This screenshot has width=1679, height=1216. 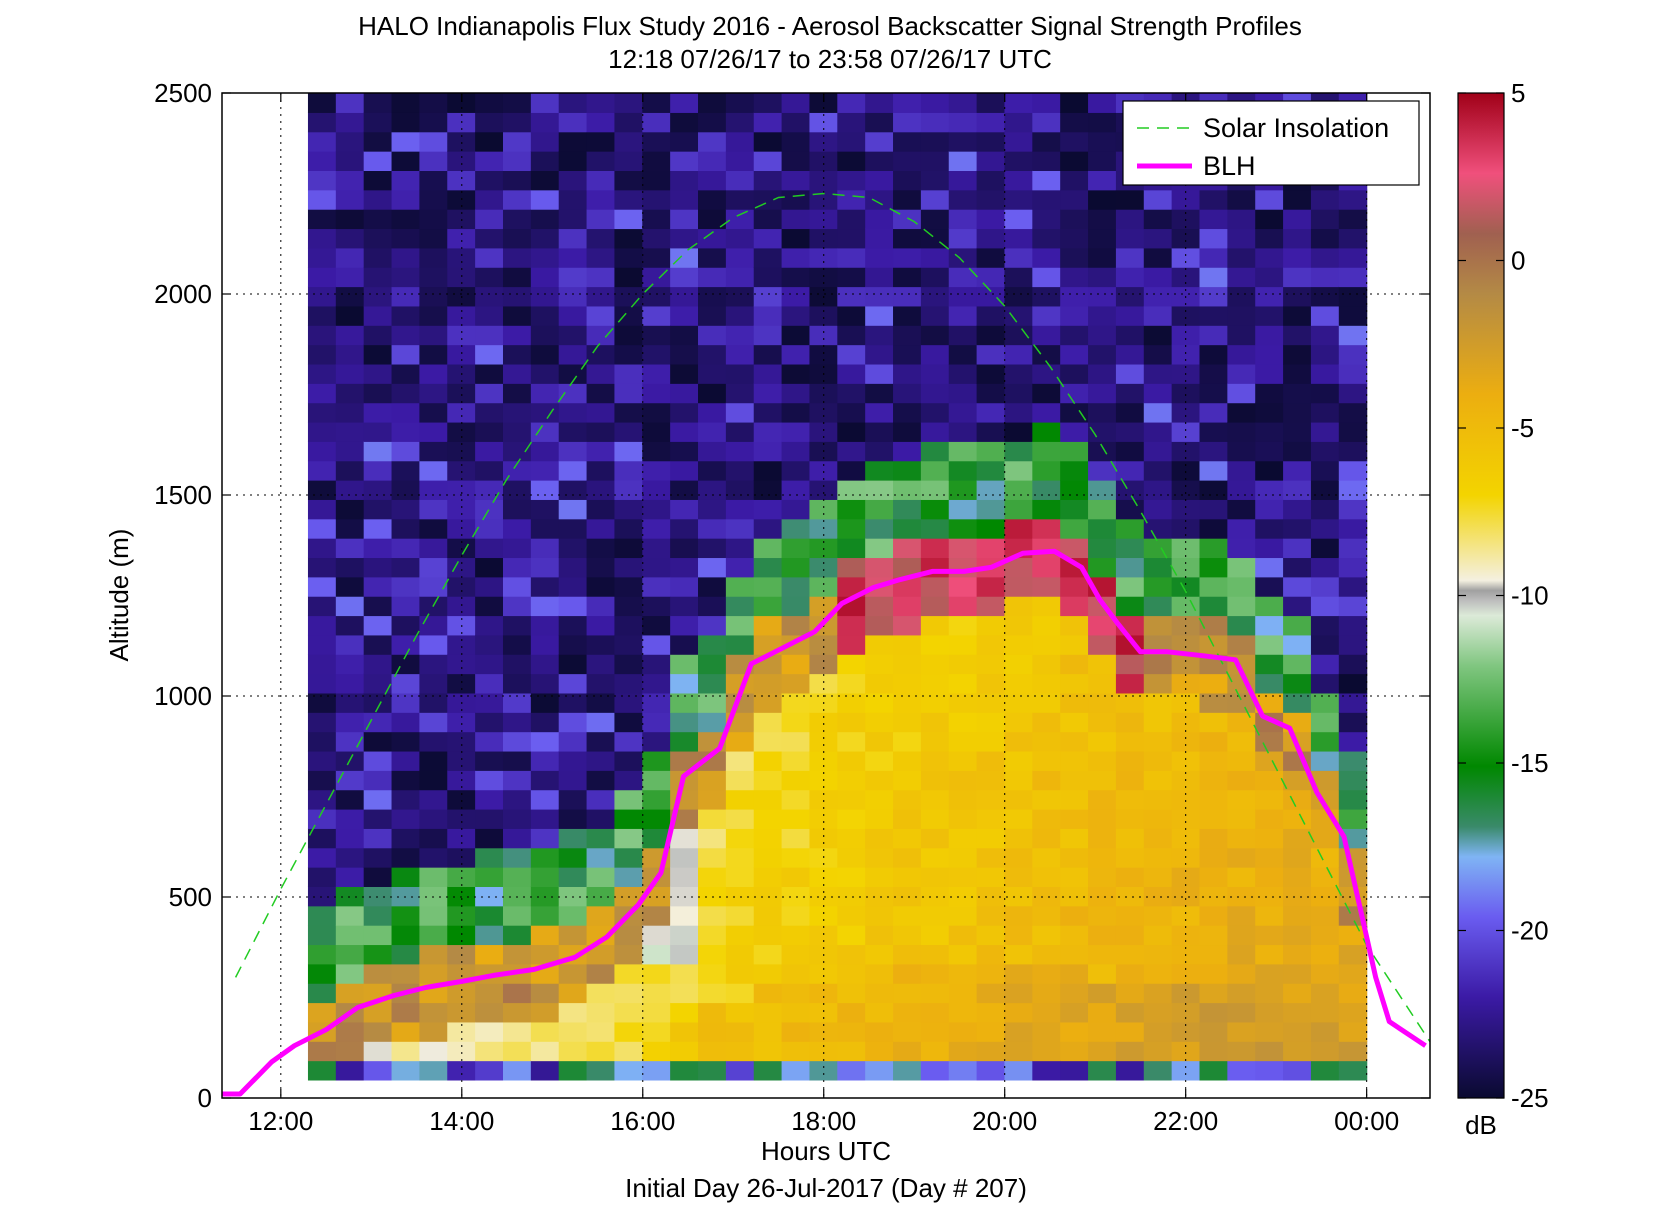 What do you see at coordinates (183, 93) in the screenshot?
I see `y-tick-label: 2500` at bounding box center [183, 93].